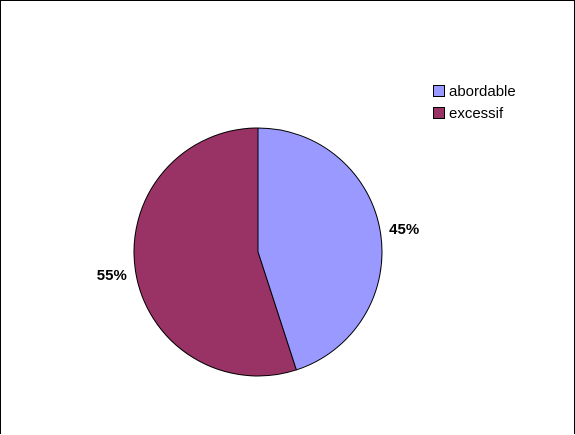  I want to click on legend-label-abordable: abordable, so click(482, 91).